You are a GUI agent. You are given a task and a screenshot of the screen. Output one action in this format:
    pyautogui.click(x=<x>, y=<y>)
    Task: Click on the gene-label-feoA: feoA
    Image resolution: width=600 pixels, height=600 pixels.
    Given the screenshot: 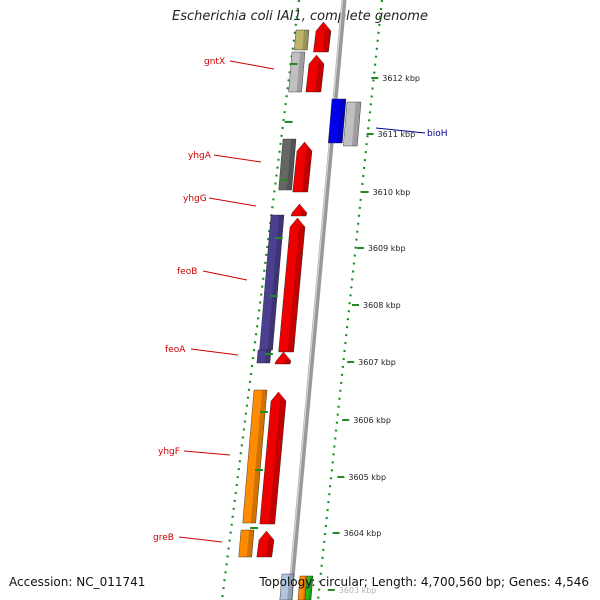 What is the action you would take?
    pyautogui.click(x=175, y=350)
    